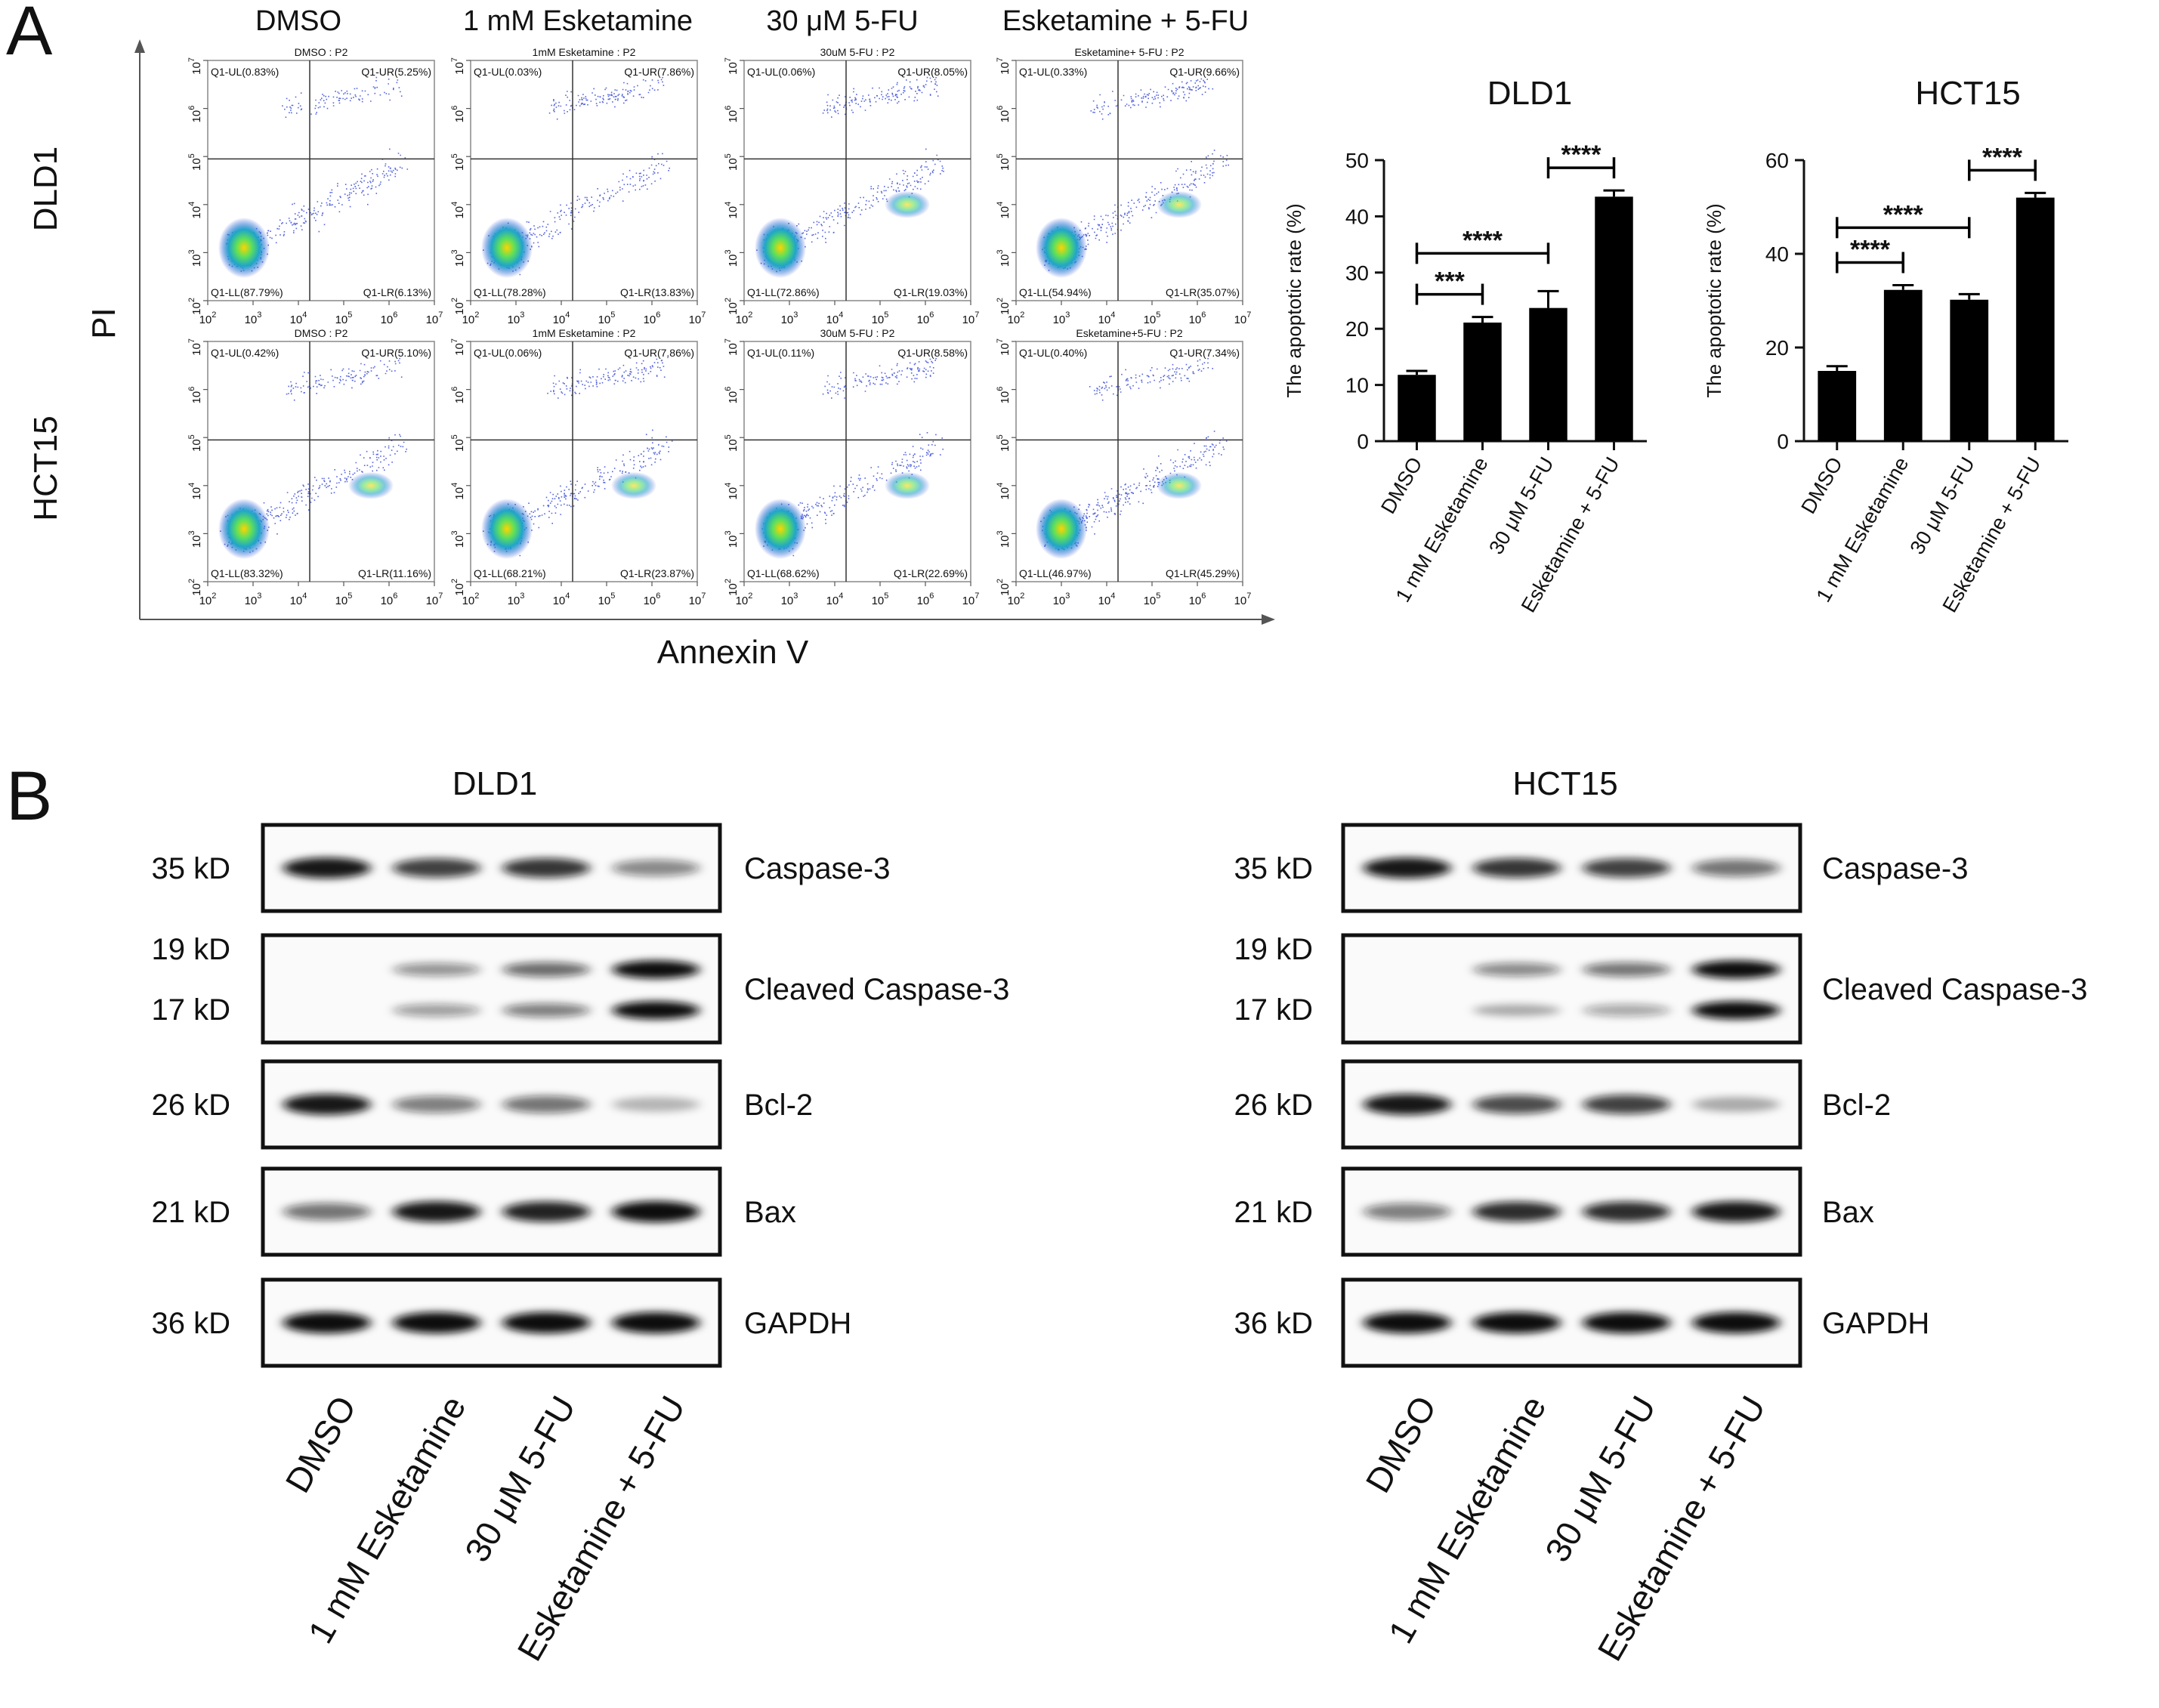  Describe the element at coordinates (247, 292) in the screenshot. I see `quadrant-ll-label: Q1-LL(87.79%)` at that location.